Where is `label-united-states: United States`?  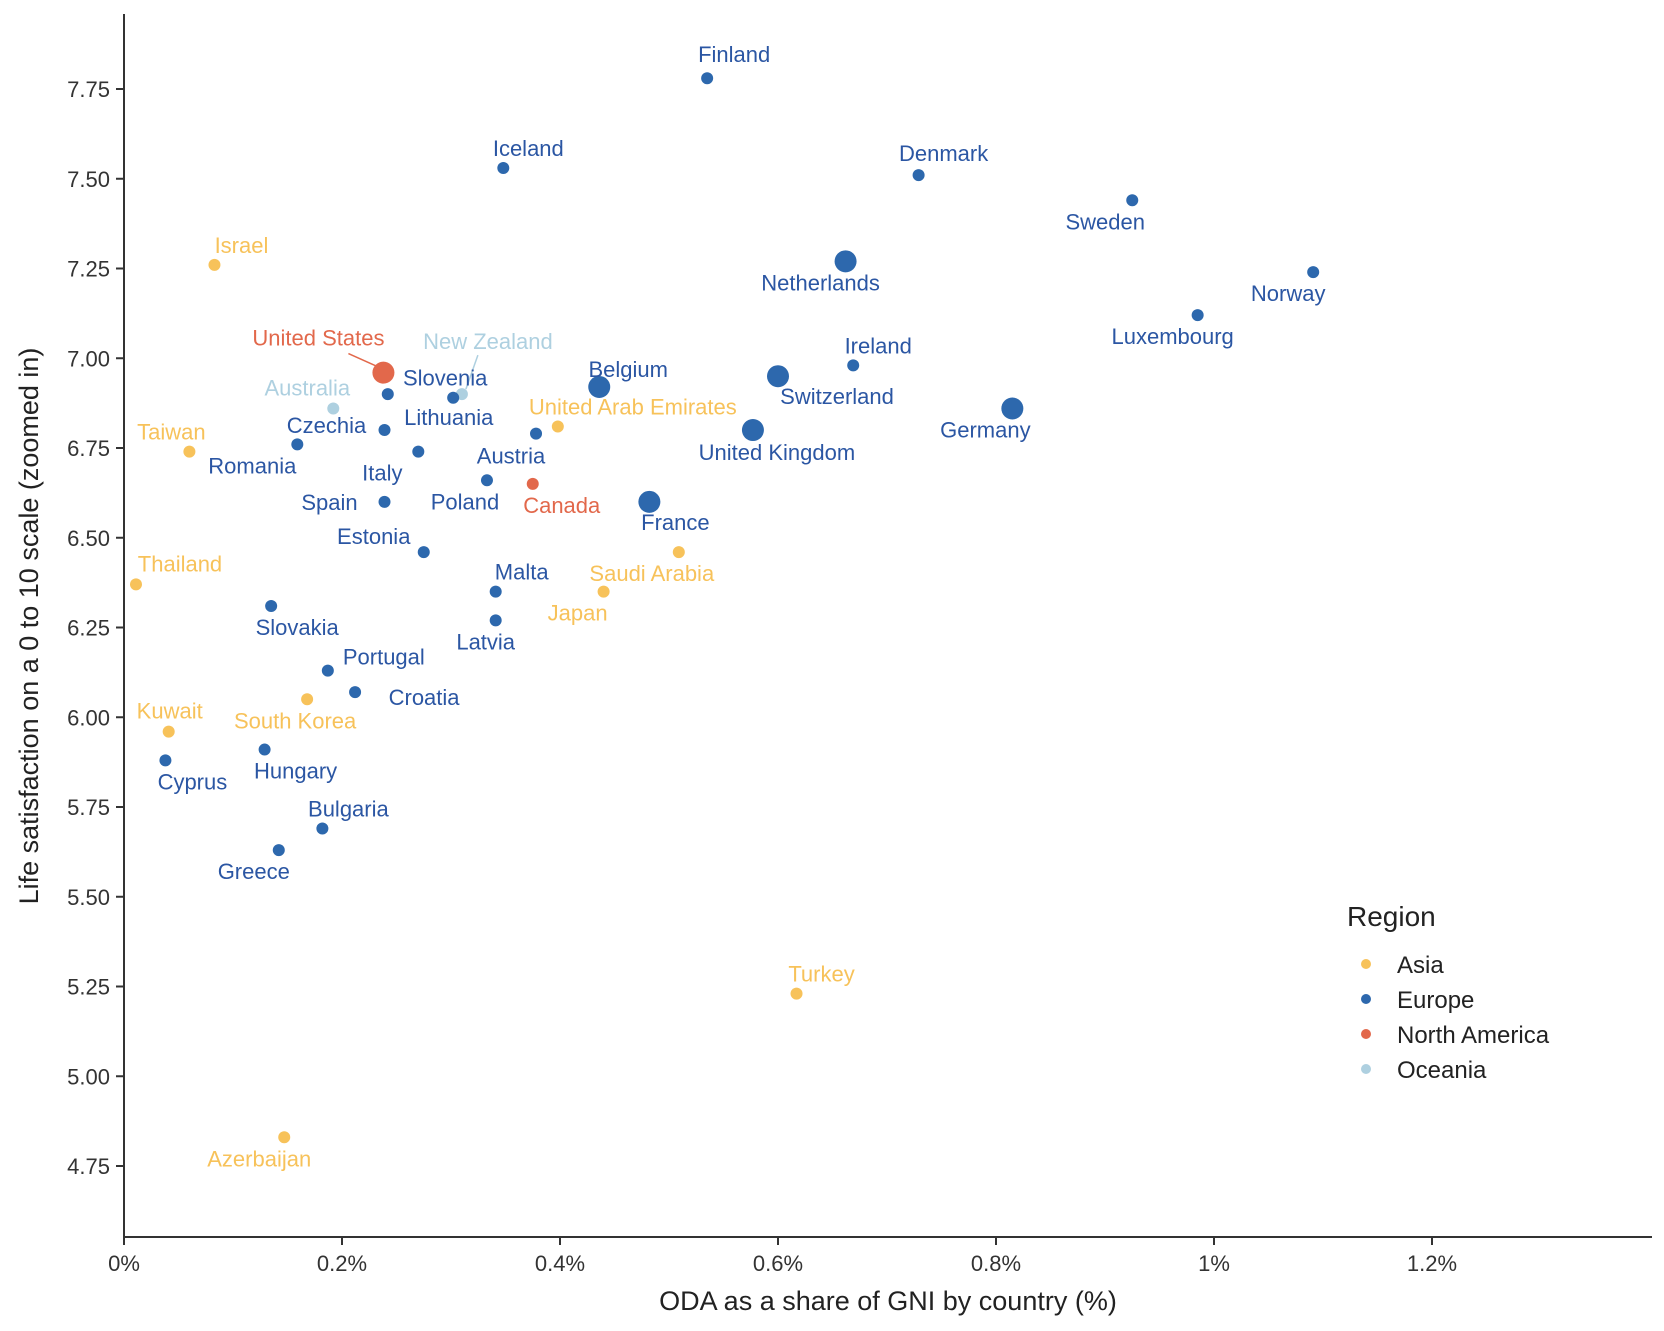 label-united-states: United States is located at coordinates (318, 338).